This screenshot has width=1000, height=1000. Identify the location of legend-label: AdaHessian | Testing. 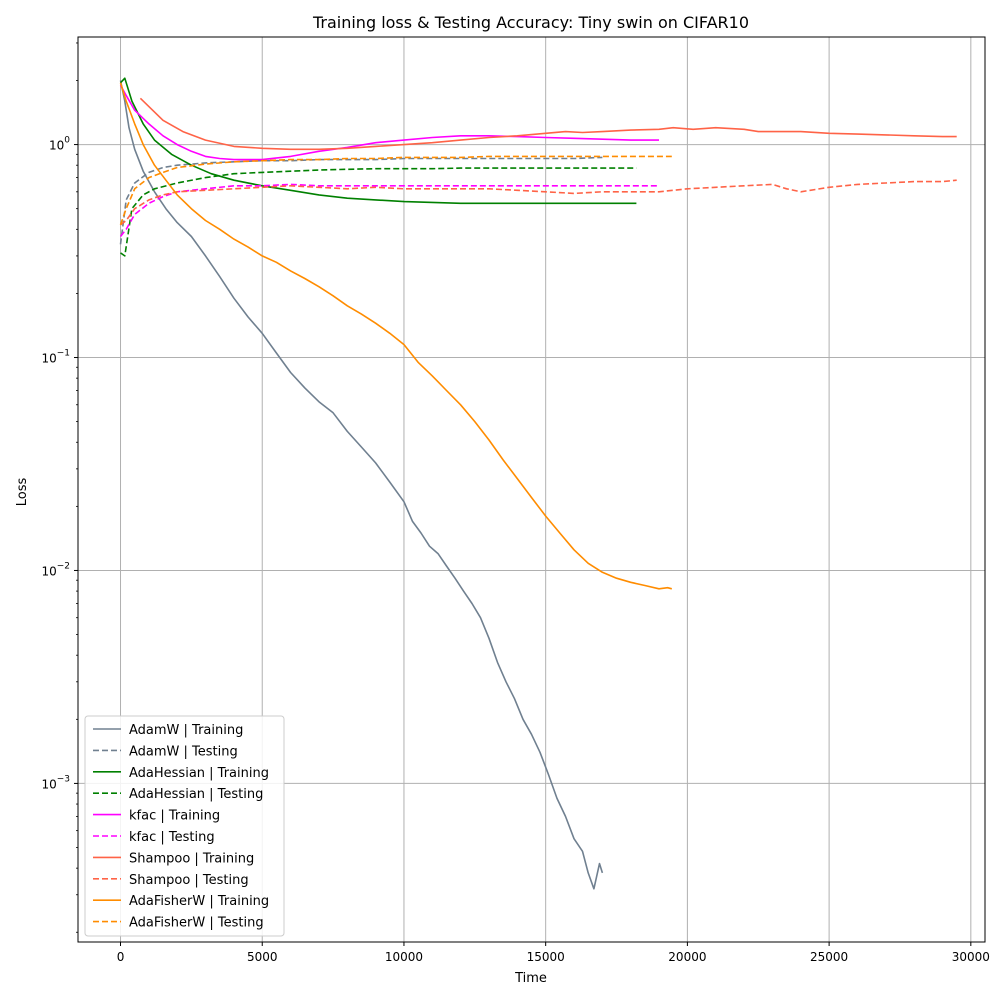
(196, 794).